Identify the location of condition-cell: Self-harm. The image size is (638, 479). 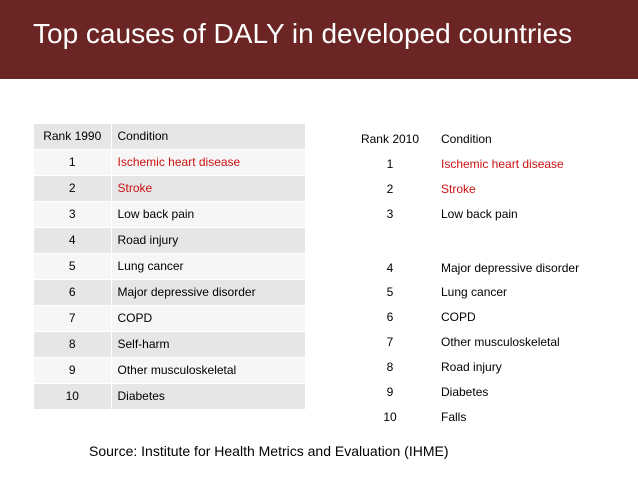
(208, 344).